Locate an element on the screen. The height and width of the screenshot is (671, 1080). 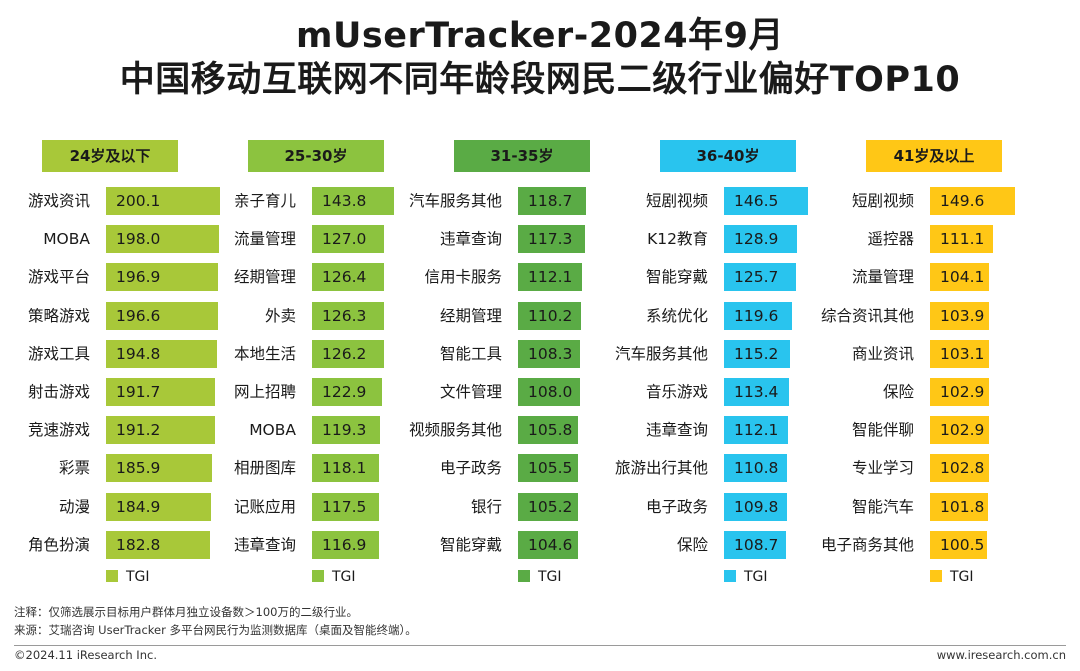
category-label: 短剧视频 is located at coordinates (676, 201).